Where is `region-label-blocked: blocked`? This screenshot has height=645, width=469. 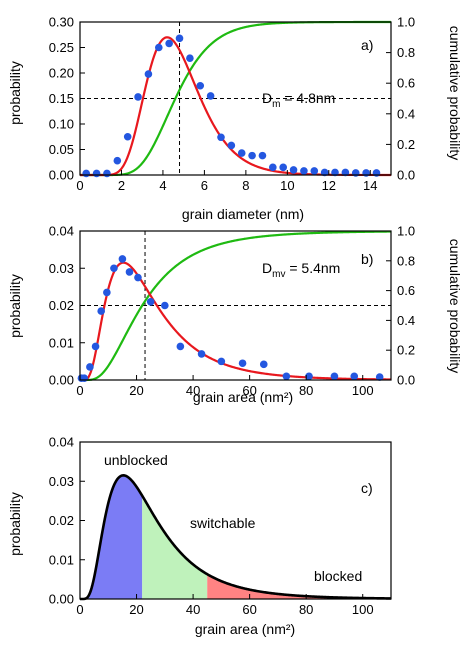 region-label-blocked: blocked is located at coordinates (338, 576).